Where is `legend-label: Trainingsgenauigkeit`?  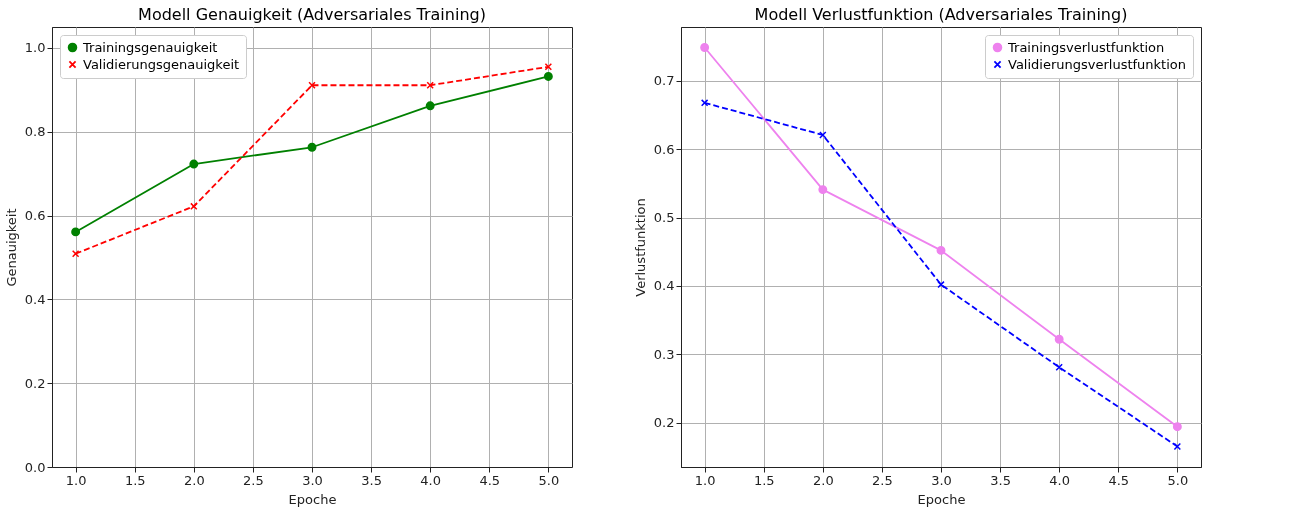
legend-label: Trainingsgenauigkeit is located at coordinates (150, 47).